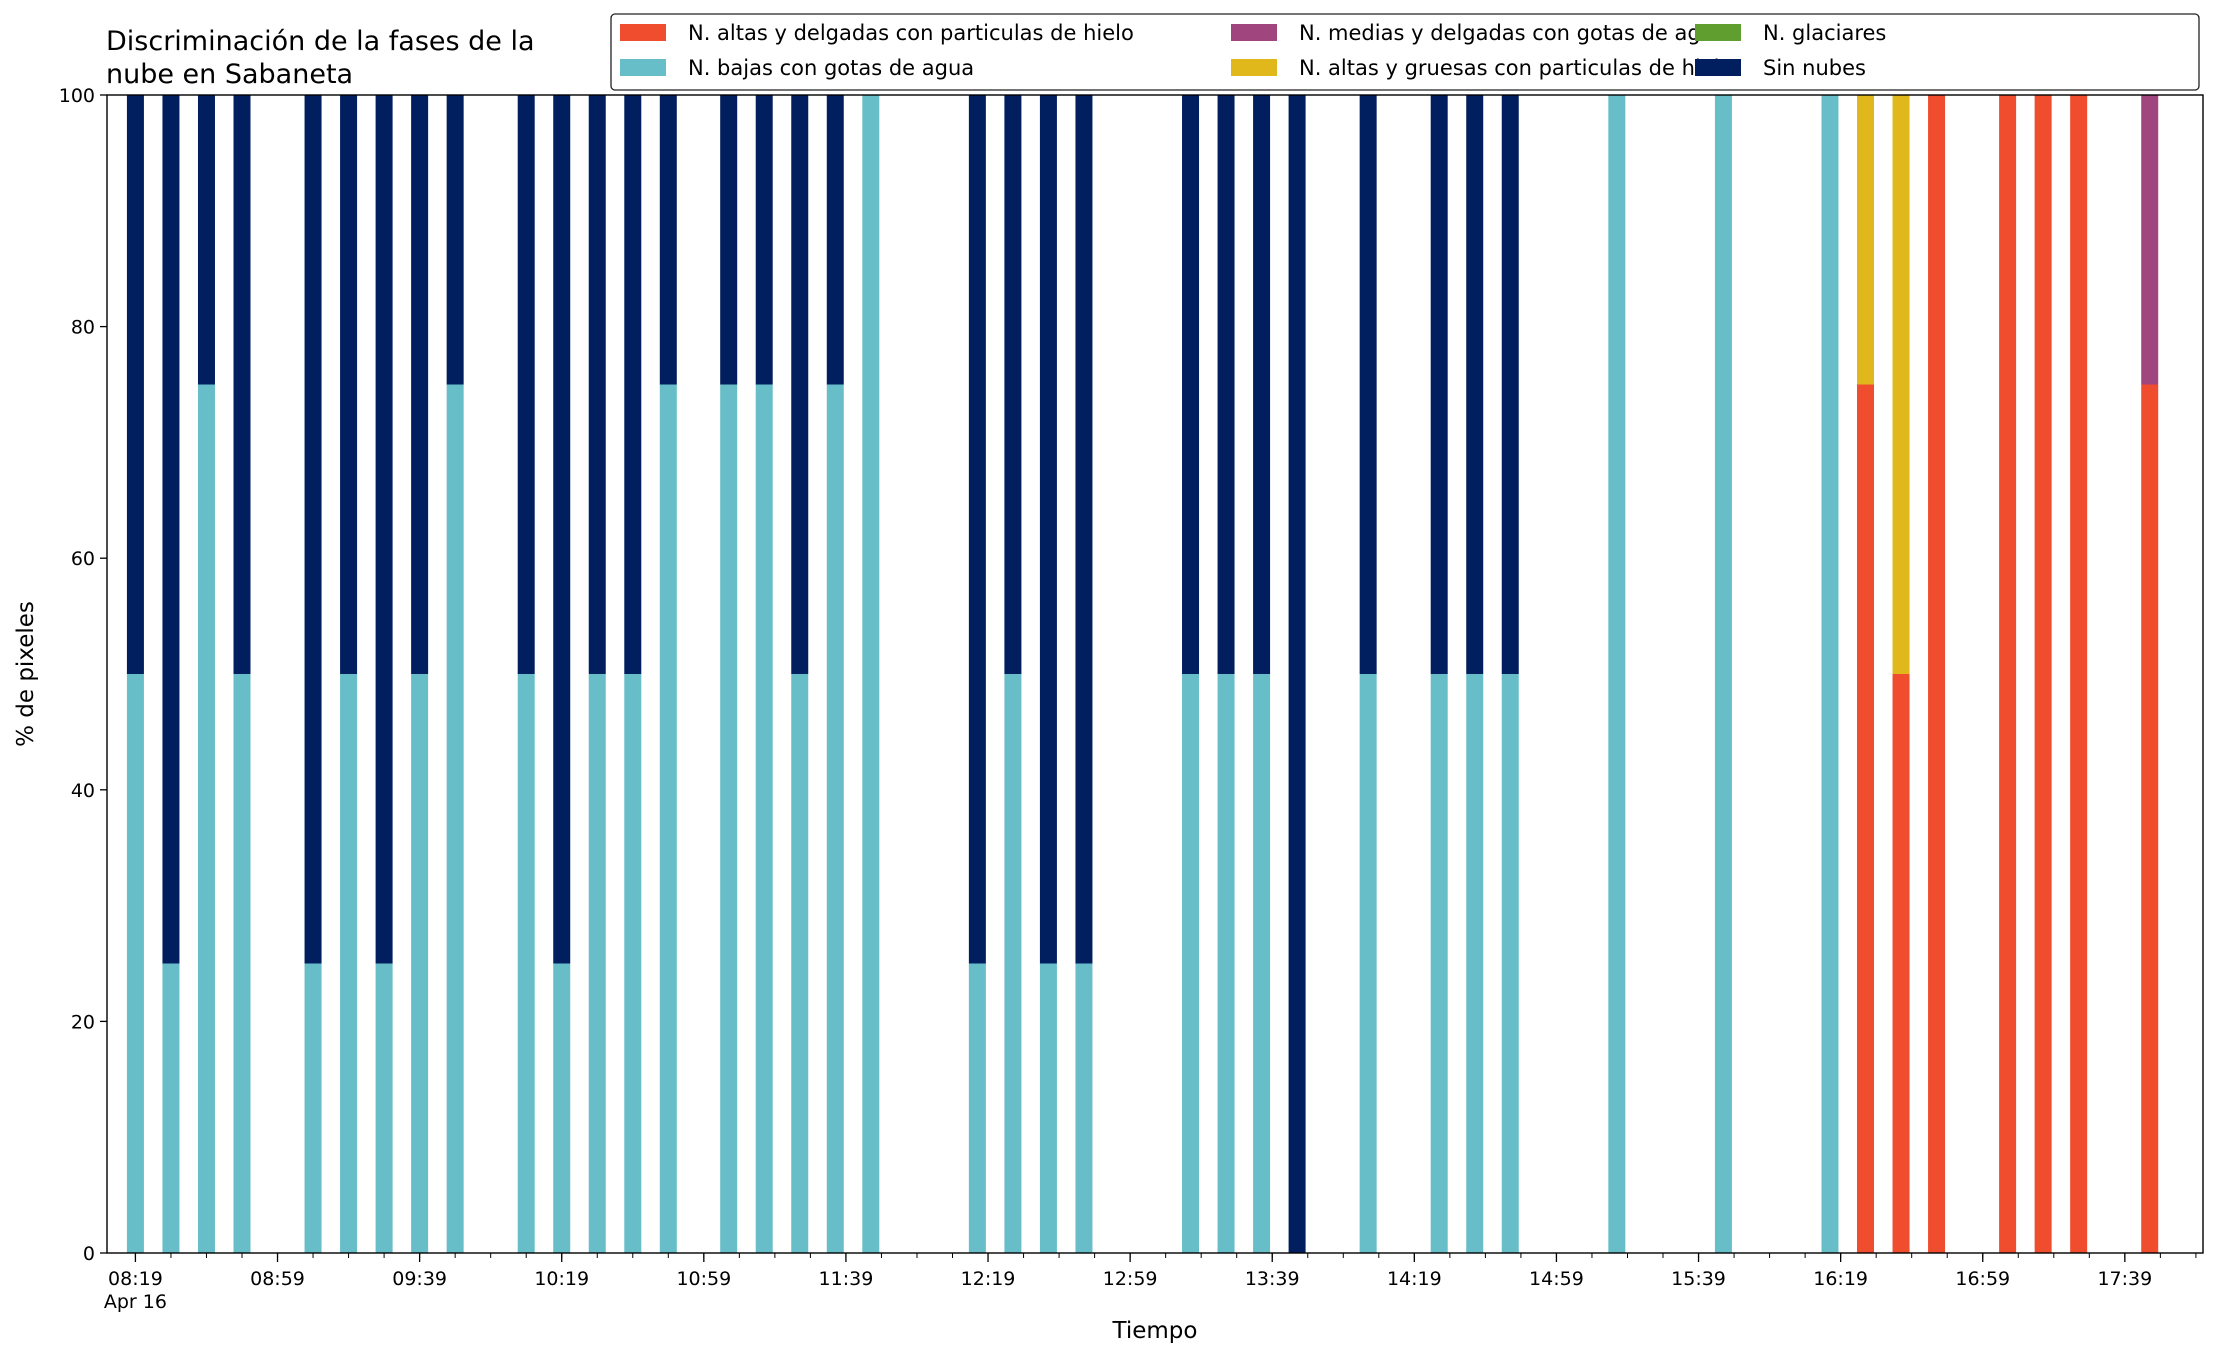  What do you see at coordinates (1698, 1279) in the screenshot?
I see `x-tick-label: 15:39` at bounding box center [1698, 1279].